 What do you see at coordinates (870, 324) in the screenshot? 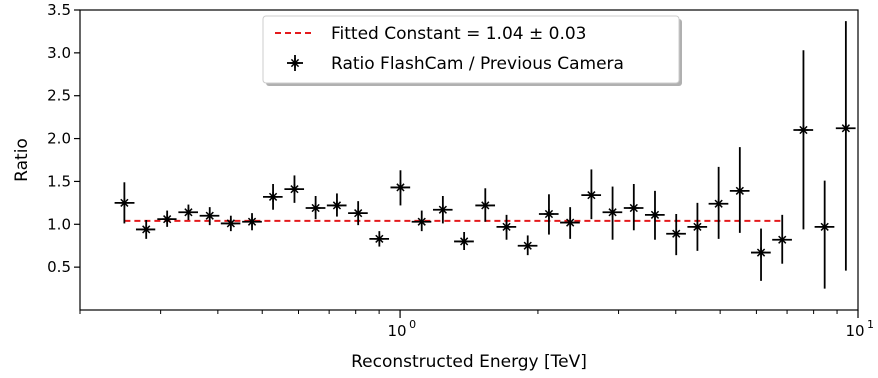
I see `x-tick-label-exponent: 1` at bounding box center [870, 324].